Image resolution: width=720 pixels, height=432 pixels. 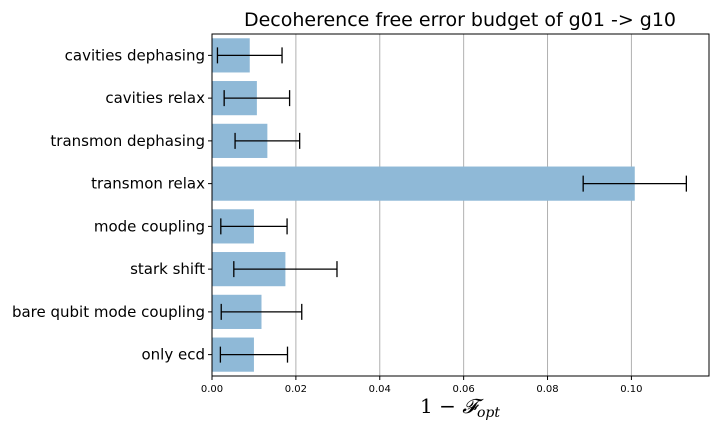 What do you see at coordinates (441, 406) in the screenshot?
I see `x-axis-label-prefix: 1 −` at bounding box center [441, 406].